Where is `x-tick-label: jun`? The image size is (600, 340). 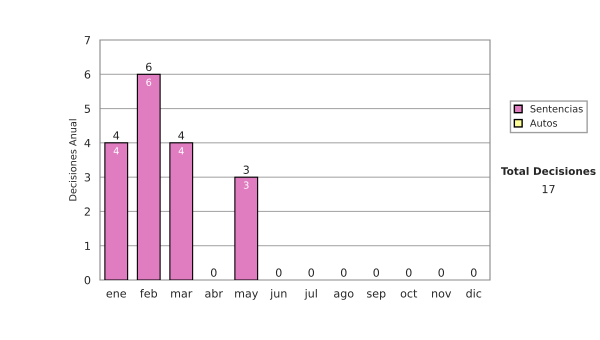
x-tick-label: jun is located at coordinates (278, 294).